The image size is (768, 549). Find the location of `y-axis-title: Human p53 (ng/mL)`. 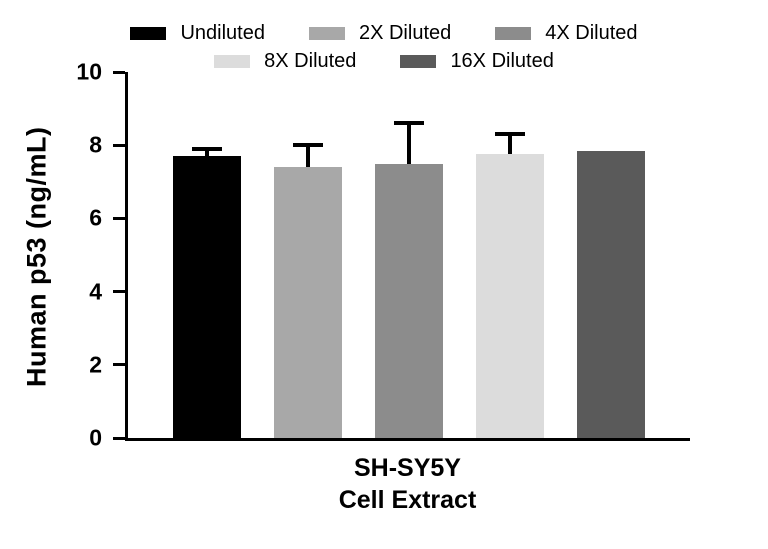

y-axis-title: Human p53 (ng/mL) is located at coordinates (36, 256).